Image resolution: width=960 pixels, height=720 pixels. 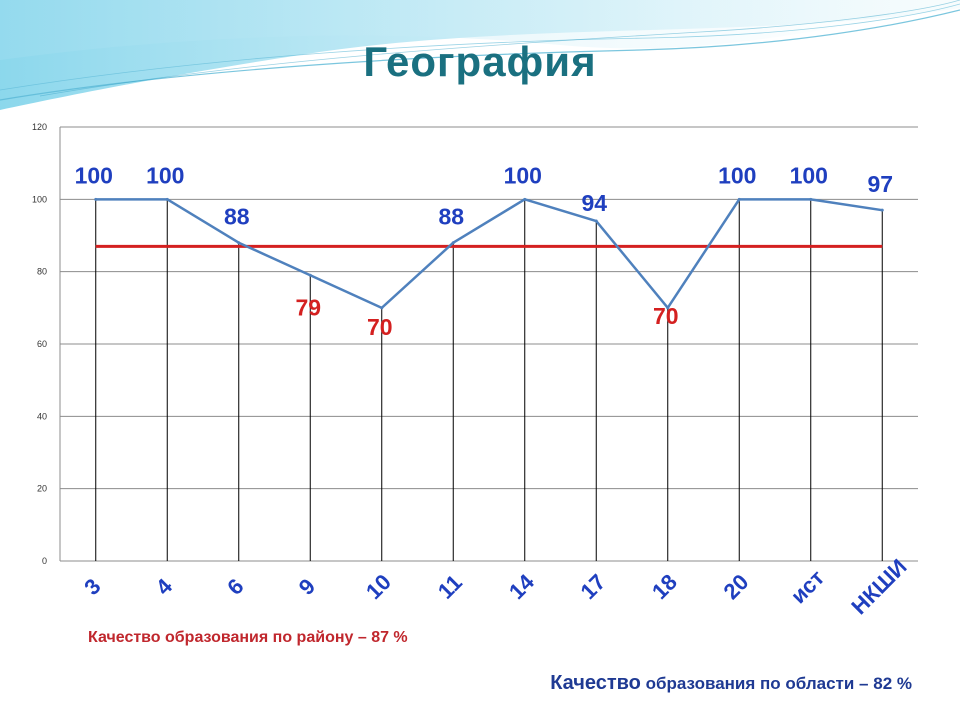 I want to click on x-tick-label: 10, so click(x=378, y=586).